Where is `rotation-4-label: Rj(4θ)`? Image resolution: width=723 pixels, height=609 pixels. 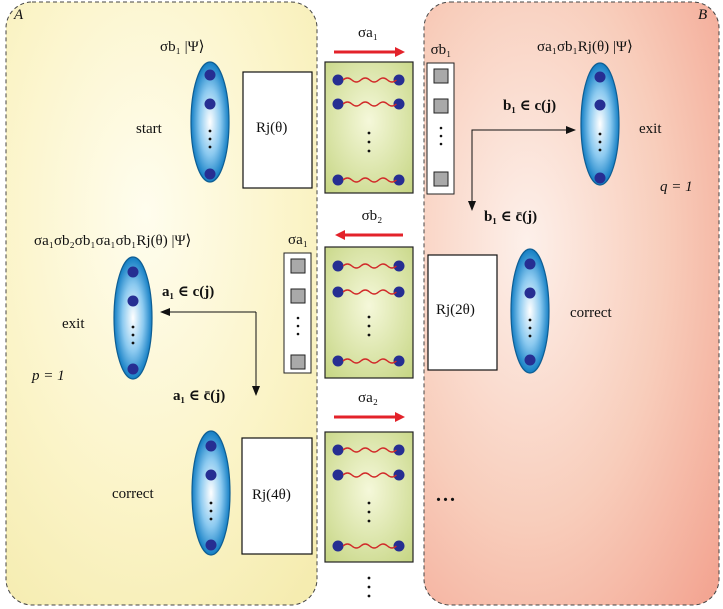 rotation-4-label: Rj(4θ) is located at coordinates (271, 495).